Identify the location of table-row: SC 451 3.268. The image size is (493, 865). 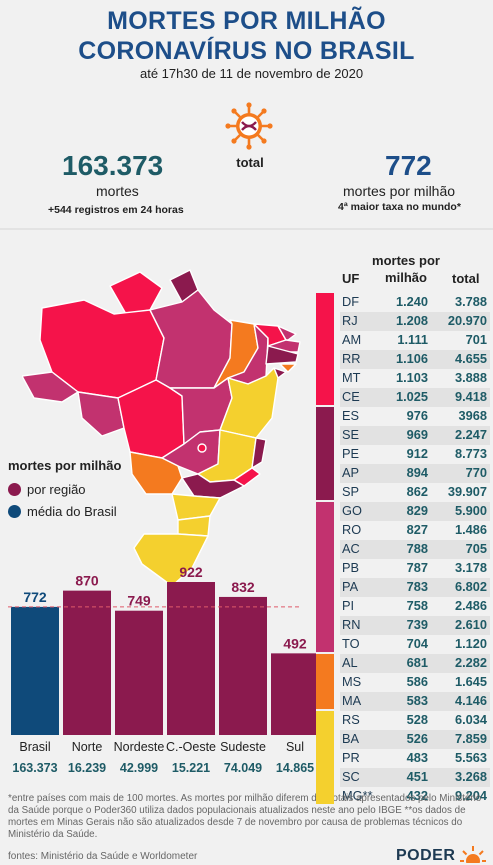
(415, 777).